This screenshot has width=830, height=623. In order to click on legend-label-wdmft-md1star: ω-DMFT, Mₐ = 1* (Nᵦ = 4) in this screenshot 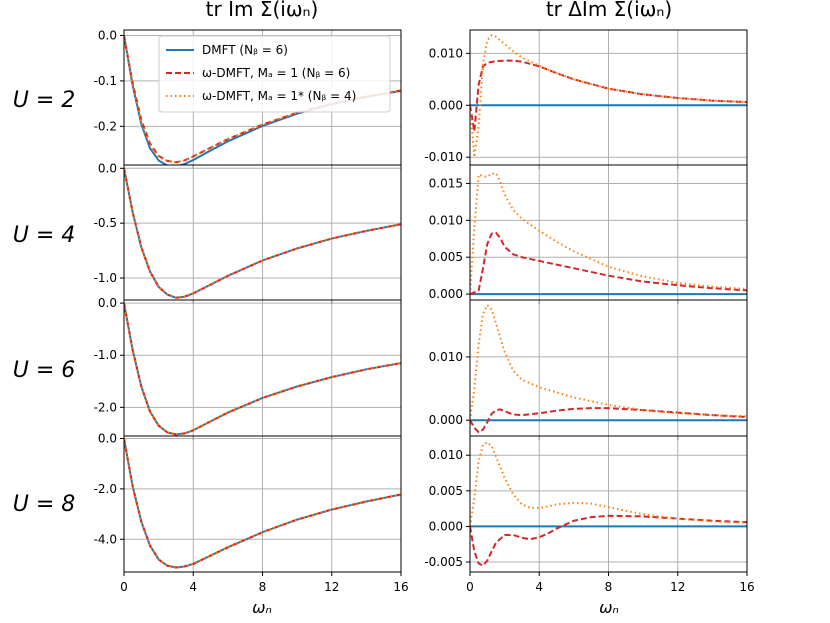, I will do `click(279, 96)`.